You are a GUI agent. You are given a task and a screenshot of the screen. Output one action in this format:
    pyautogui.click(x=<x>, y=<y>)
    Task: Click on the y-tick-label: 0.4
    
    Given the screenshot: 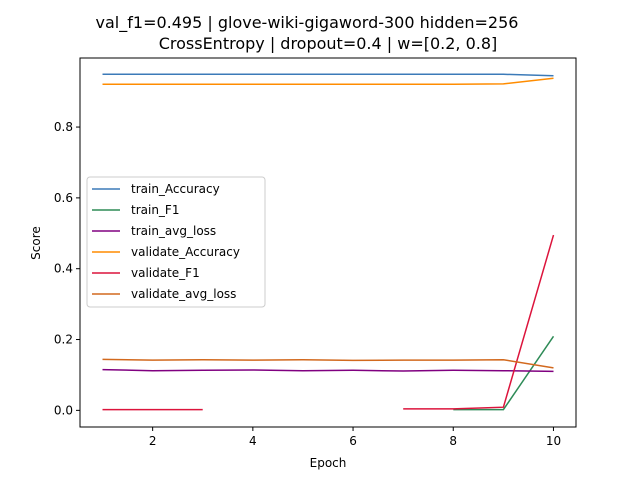 What is the action you would take?
    pyautogui.click(x=63, y=269)
    